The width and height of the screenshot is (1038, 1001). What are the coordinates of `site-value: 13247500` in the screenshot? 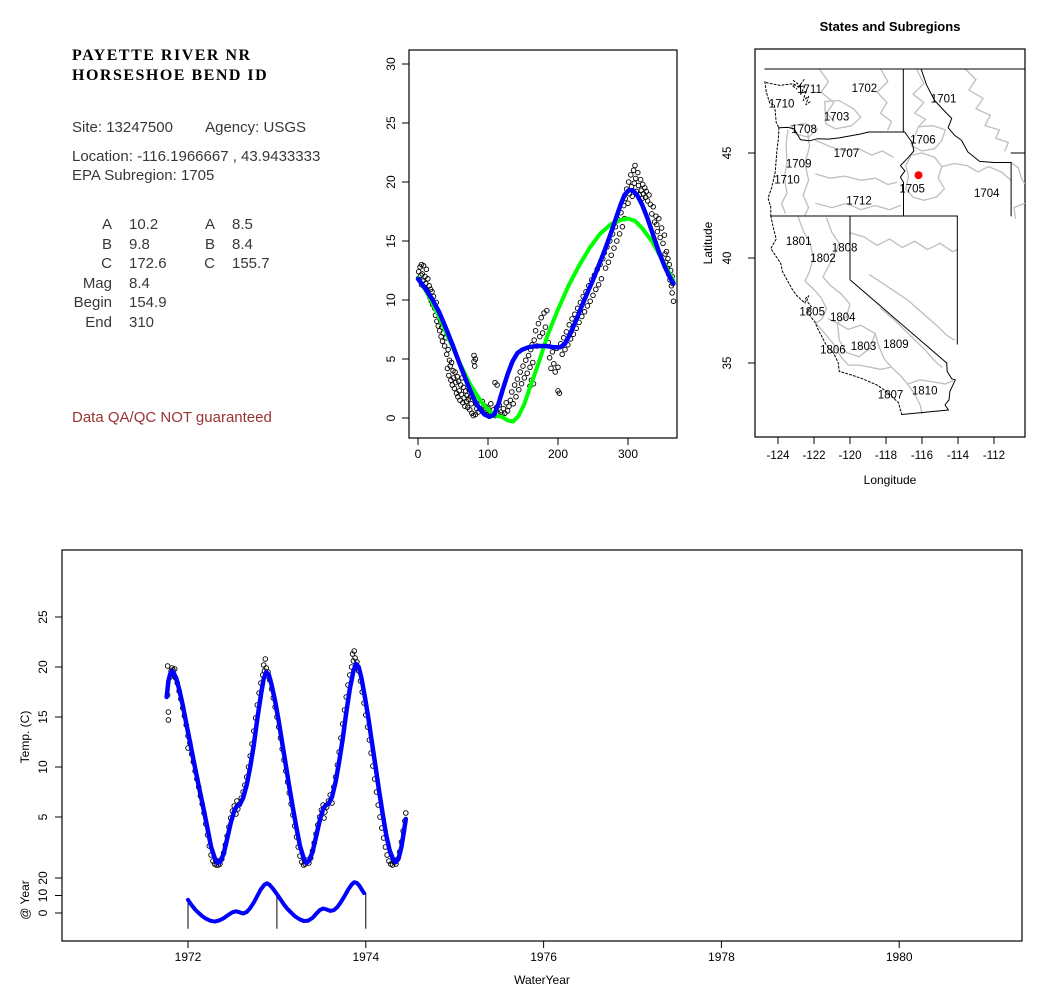 It's located at (139, 127).